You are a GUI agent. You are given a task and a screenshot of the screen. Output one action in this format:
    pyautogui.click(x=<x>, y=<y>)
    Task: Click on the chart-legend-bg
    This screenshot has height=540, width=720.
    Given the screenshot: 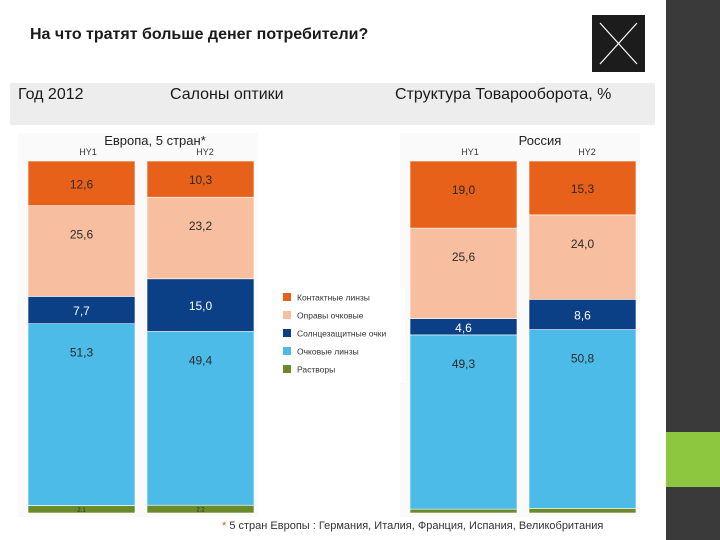 What is the action you would take?
    pyautogui.click(x=341, y=335)
    